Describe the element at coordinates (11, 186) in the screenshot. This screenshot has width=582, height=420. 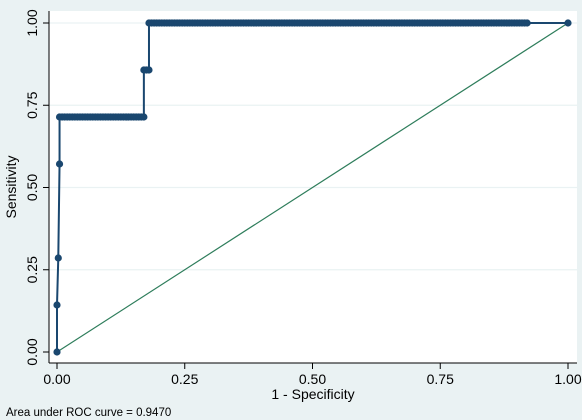
I see `y-axis-title: Sensitivity` at that location.